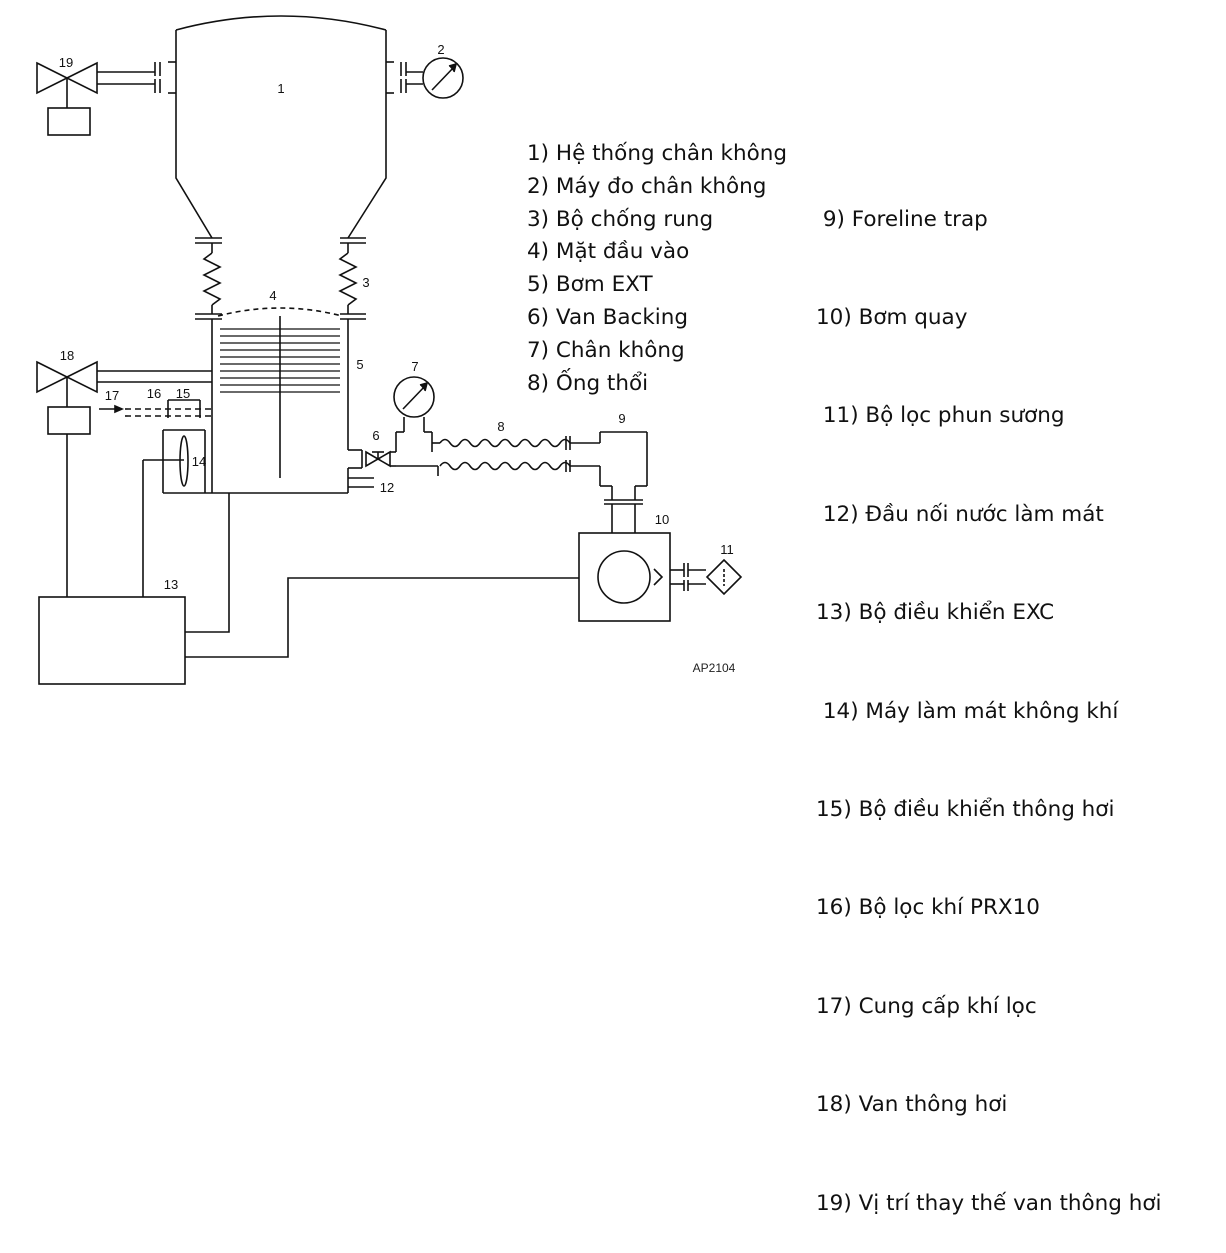 Image resolution: width=1226 pixels, height=1253 pixels. What do you see at coordinates (112, 395) in the screenshot?
I see `label-17: 17` at bounding box center [112, 395].